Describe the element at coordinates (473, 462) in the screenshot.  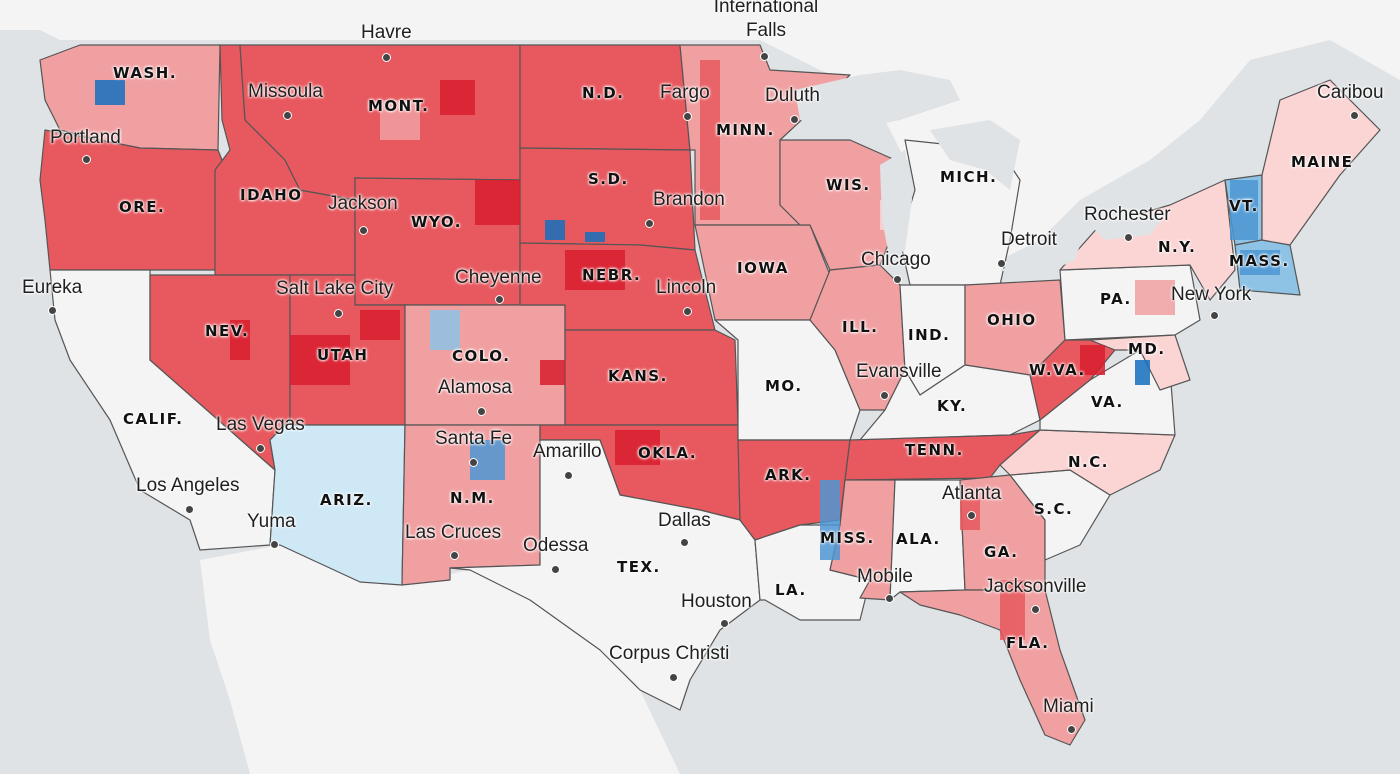
I see `city-marker-santa-fe` at that location.